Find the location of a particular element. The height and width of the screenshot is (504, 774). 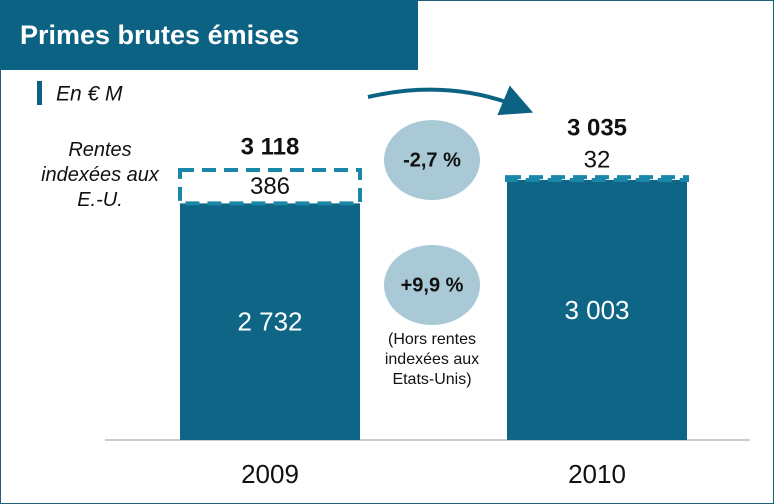

value-label: 32 is located at coordinates (597, 160).